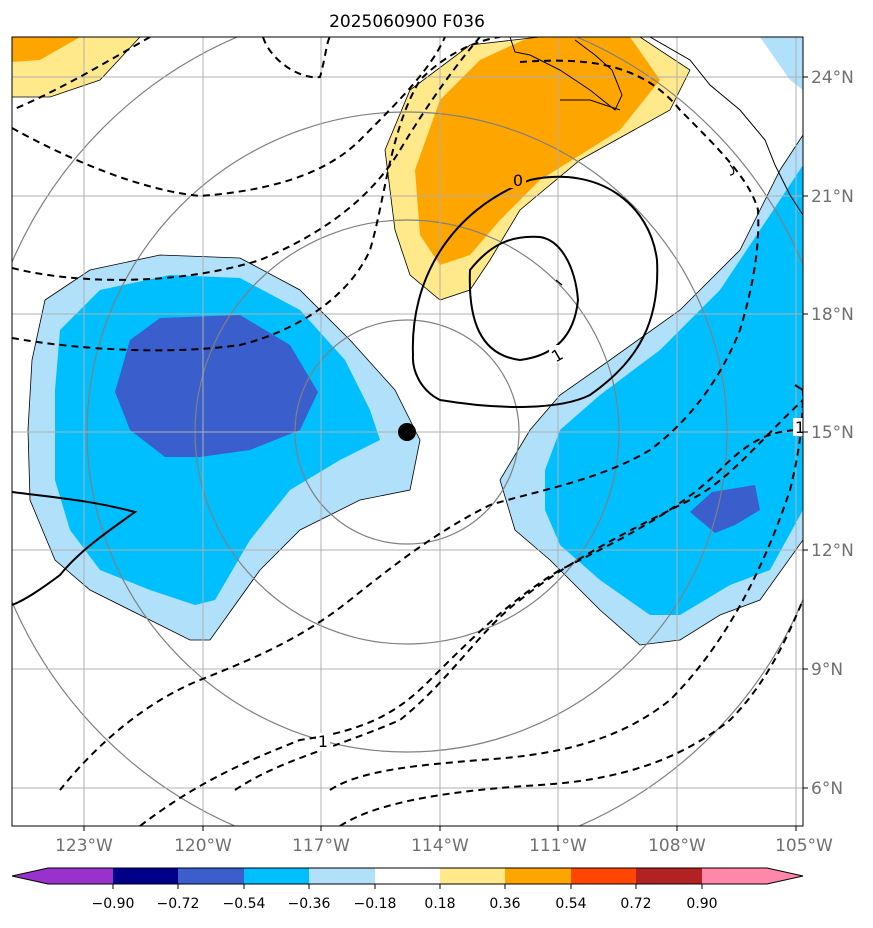 This screenshot has width=873, height=928. Describe the element at coordinates (677, 846) in the screenshot. I see `longitude-label: 108°W` at that location.